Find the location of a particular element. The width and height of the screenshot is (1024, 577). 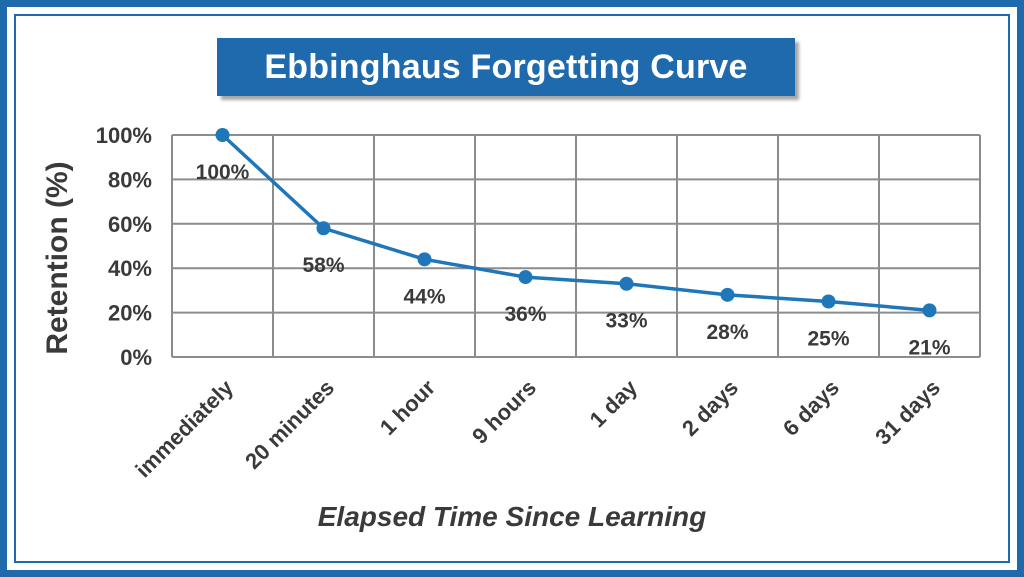

y-tick-label: 20% is located at coordinates (130, 313).